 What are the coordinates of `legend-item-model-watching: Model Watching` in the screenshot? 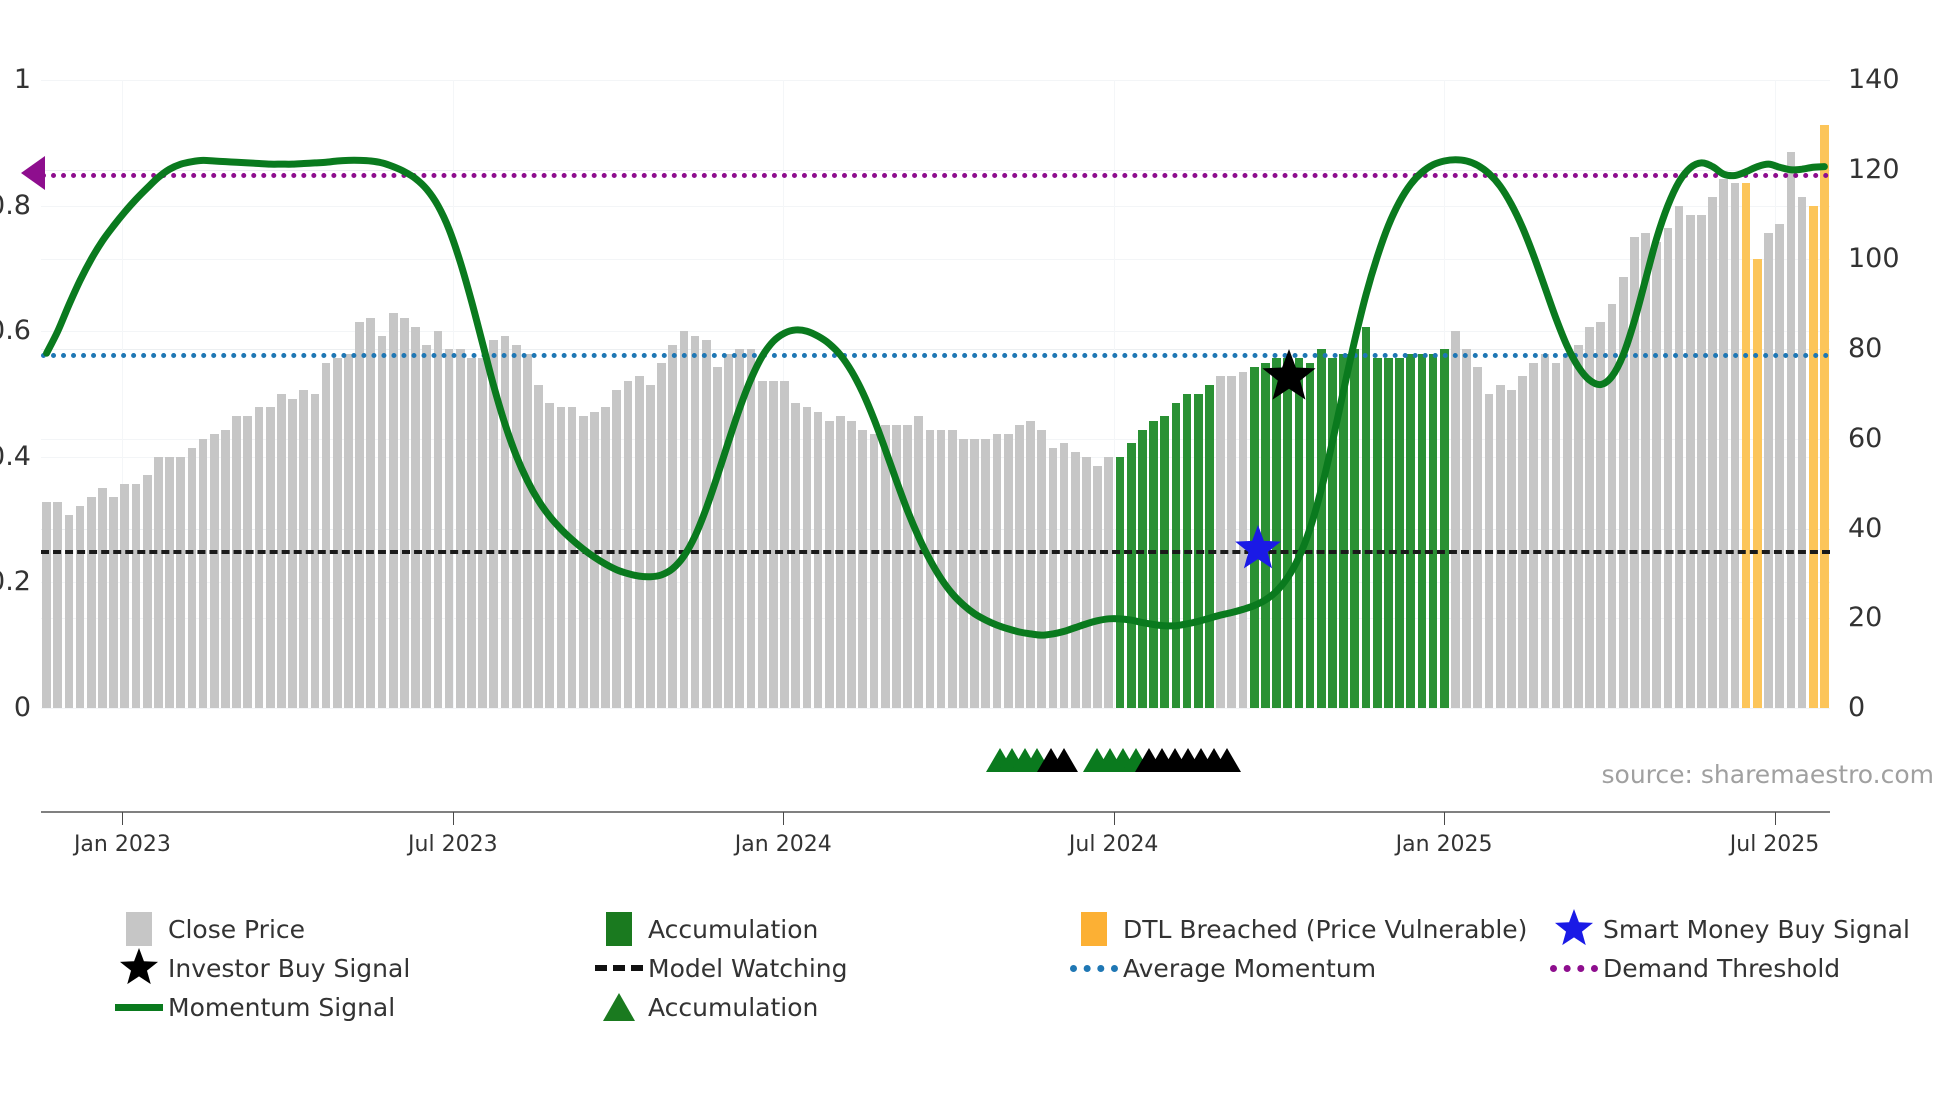 It's located at (719, 968).